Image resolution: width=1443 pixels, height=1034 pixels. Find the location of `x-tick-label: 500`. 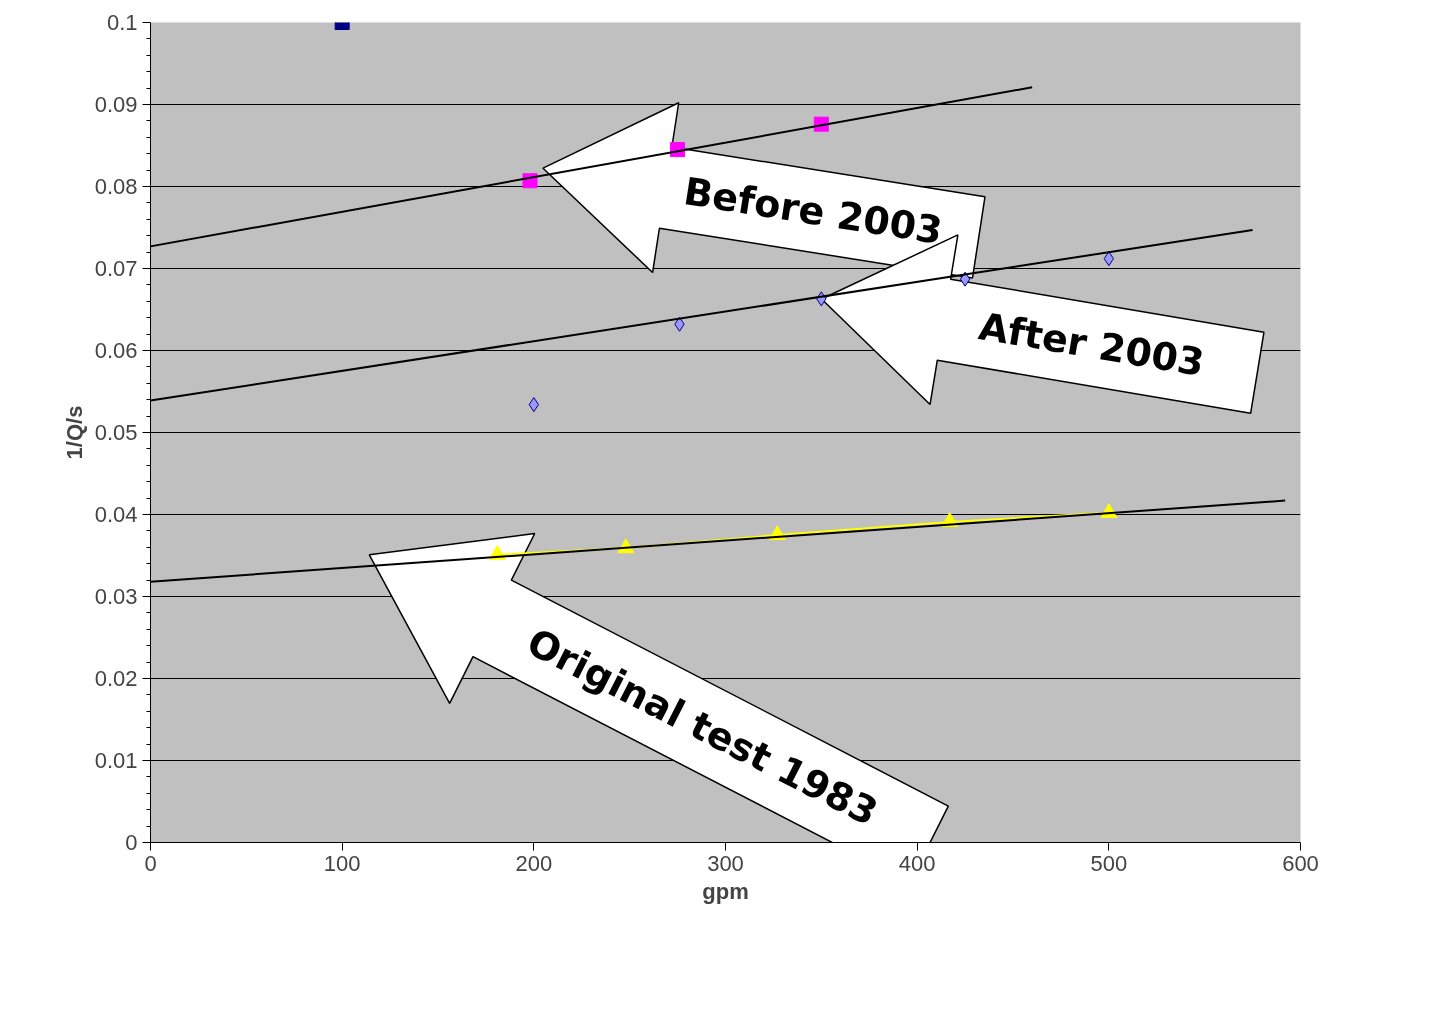

x-tick-label: 500 is located at coordinates (1109, 863).